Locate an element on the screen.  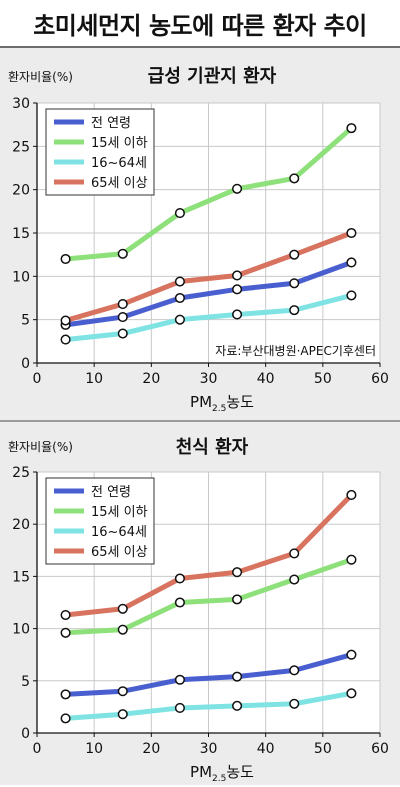
y-tick-label: 30 is located at coordinates (21, 104).